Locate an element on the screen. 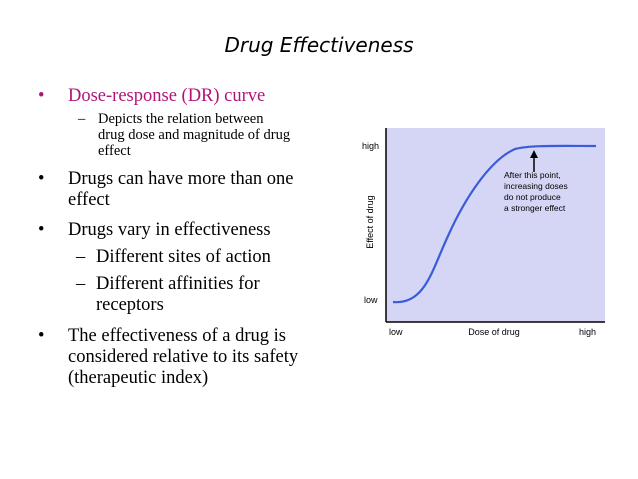 This screenshot has height=479, width=638. annotation-line: do not produce is located at coordinates (532, 197).